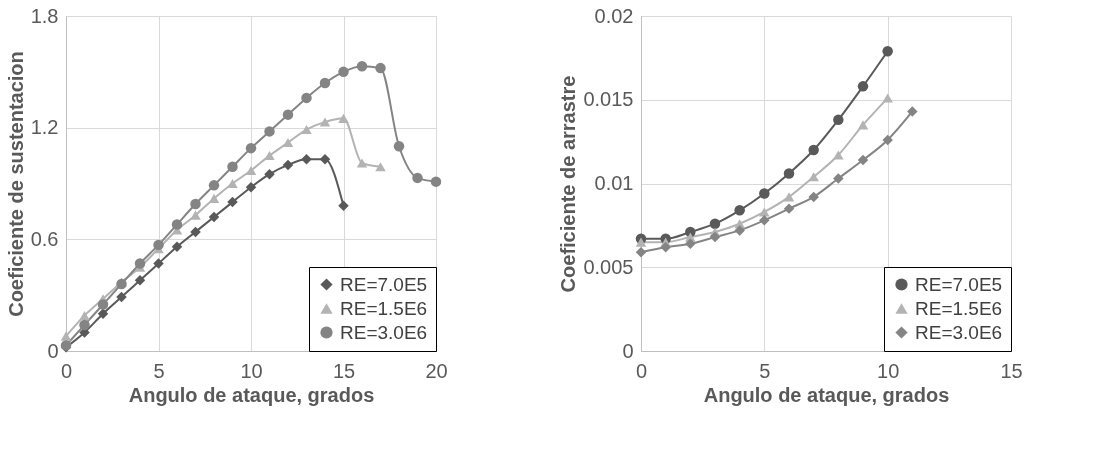 This screenshot has width=1104, height=460. Describe the element at coordinates (568, 184) in the screenshot. I see `y-axis-title: Coeficiente de arrastre` at that location.